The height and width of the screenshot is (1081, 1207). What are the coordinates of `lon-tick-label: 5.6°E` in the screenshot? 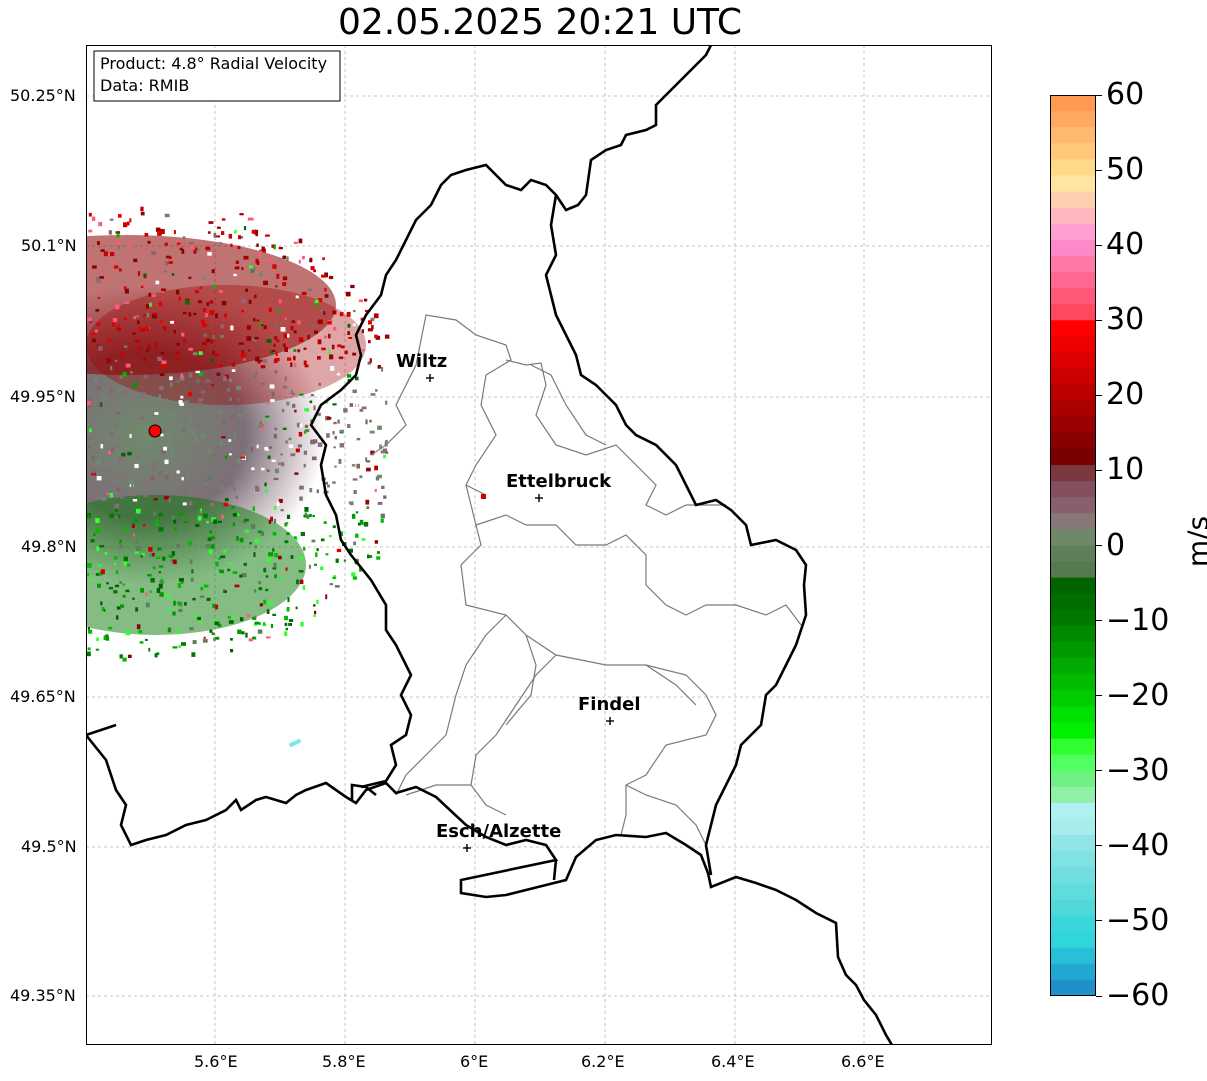 It's located at (216, 1061).